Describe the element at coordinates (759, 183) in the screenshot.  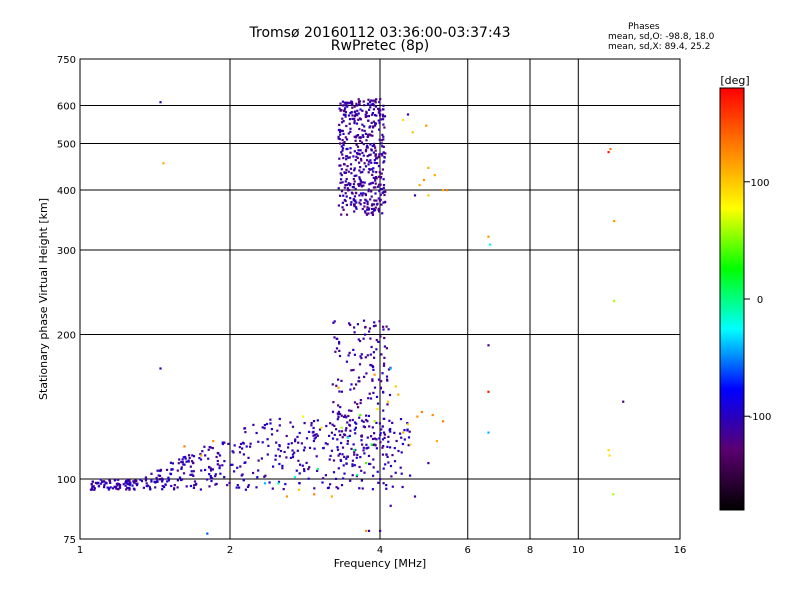
I see `colorbar-tick-label: 100` at that location.